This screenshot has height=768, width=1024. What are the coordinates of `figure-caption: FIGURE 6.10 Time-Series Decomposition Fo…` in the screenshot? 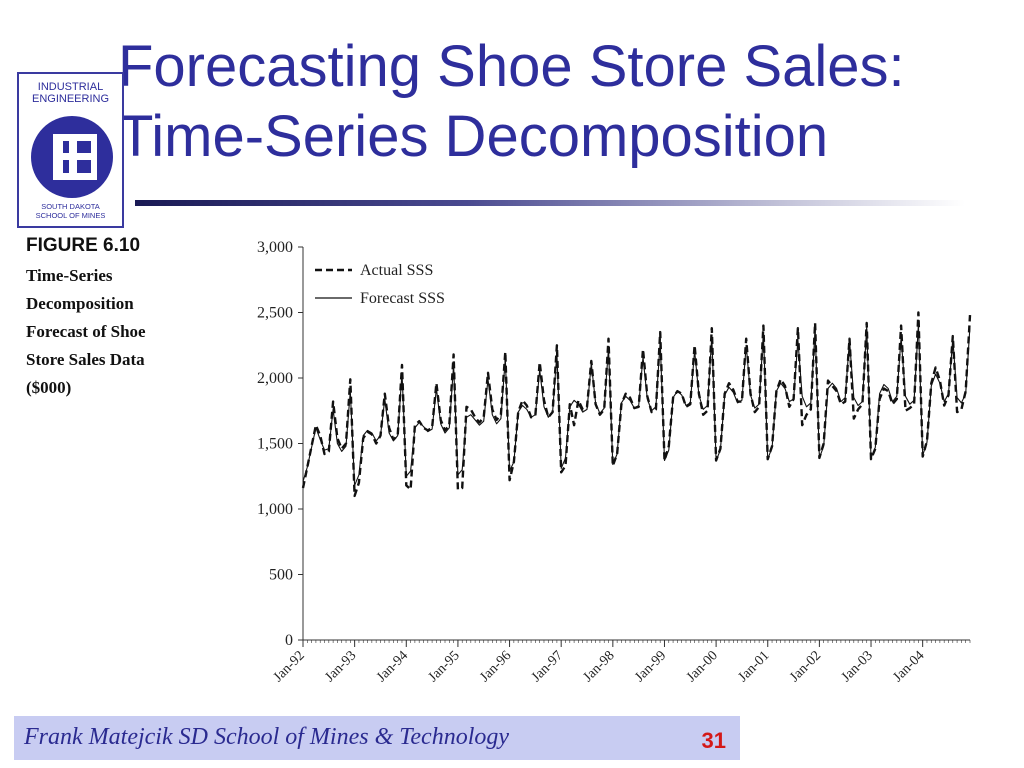 It's located at (116, 318).